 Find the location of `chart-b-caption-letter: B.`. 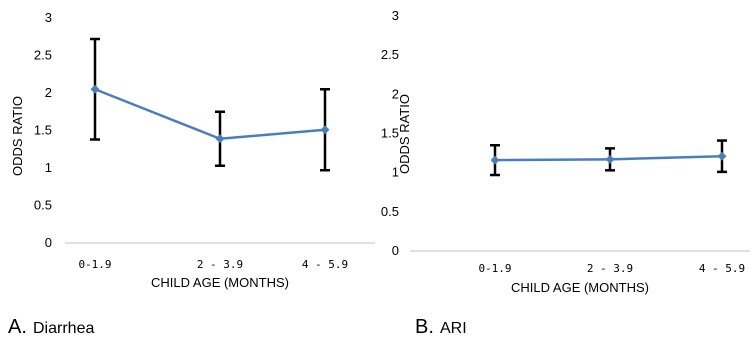

chart-b-caption-letter: B. is located at coordinates (424, 327).